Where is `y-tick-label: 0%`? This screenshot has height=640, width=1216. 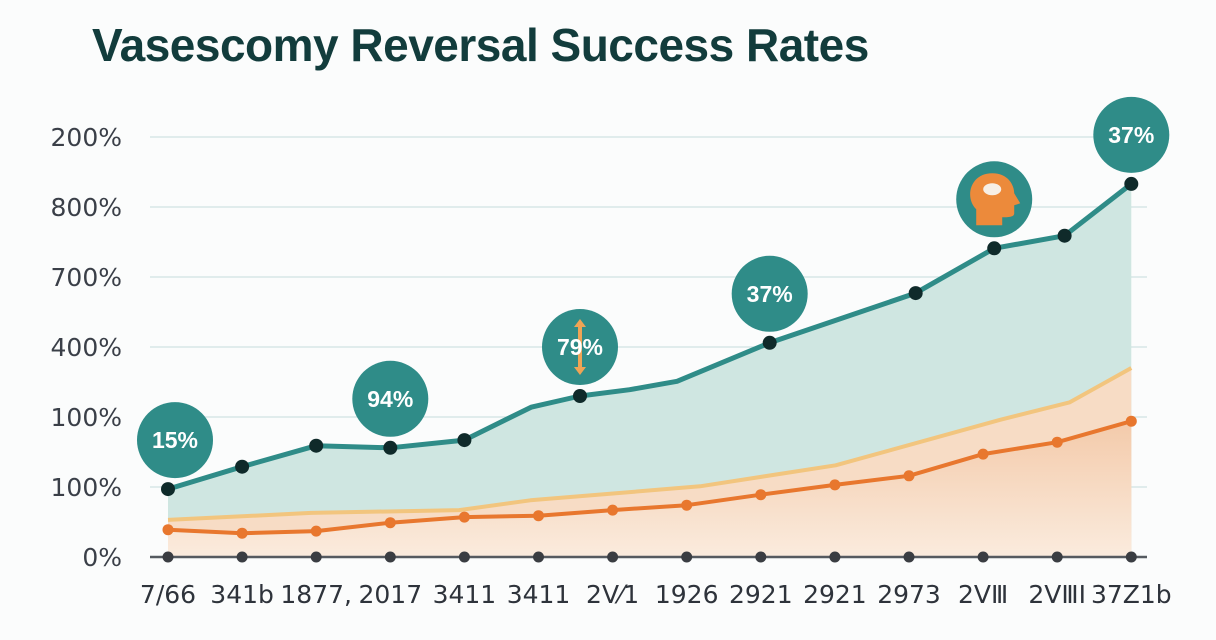
y-tick-label: 0% is located at coordinates (102, 557).